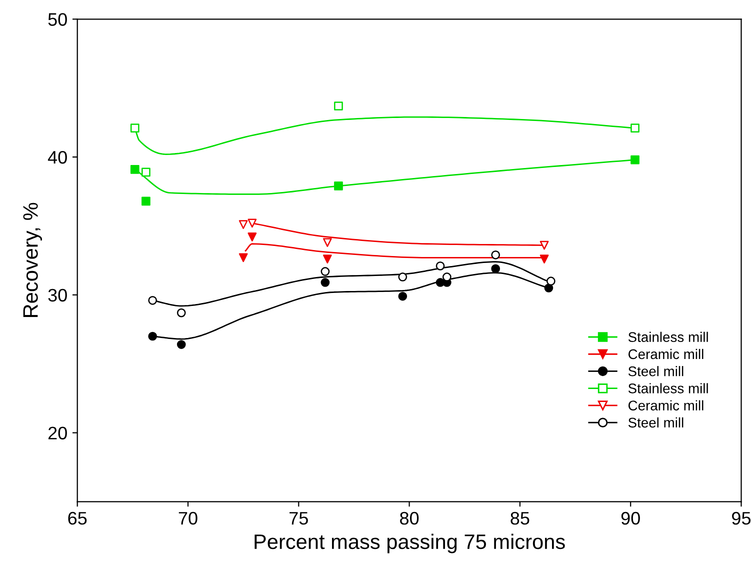  What do you see at coordinates (409, 518) in the screenshot?
I see `x-tick-label: 80` at bounding box center [409, 518].